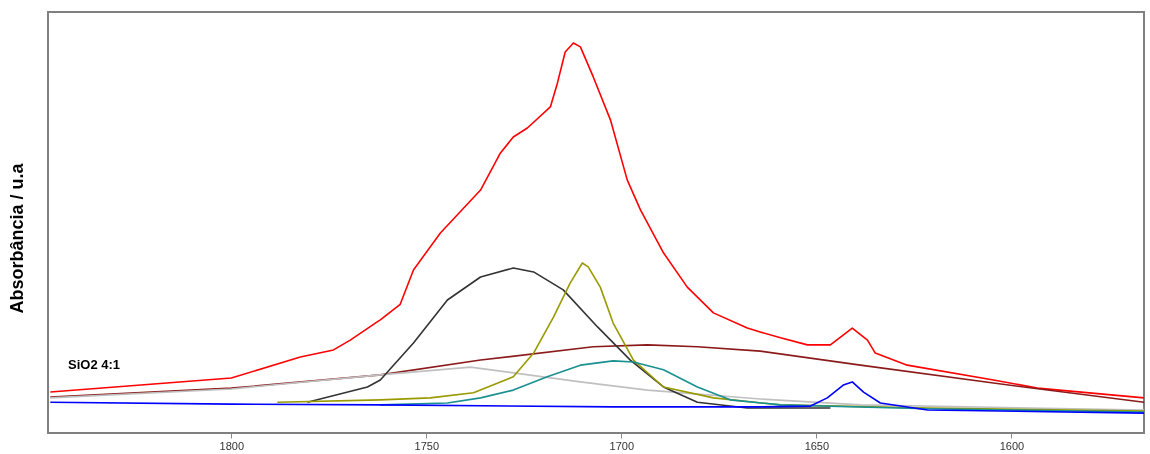  What do you see at coordinates (94, 364) in the screenshot?
I see `annotation: SiO2 4:1` at bounding box center [94, 364].